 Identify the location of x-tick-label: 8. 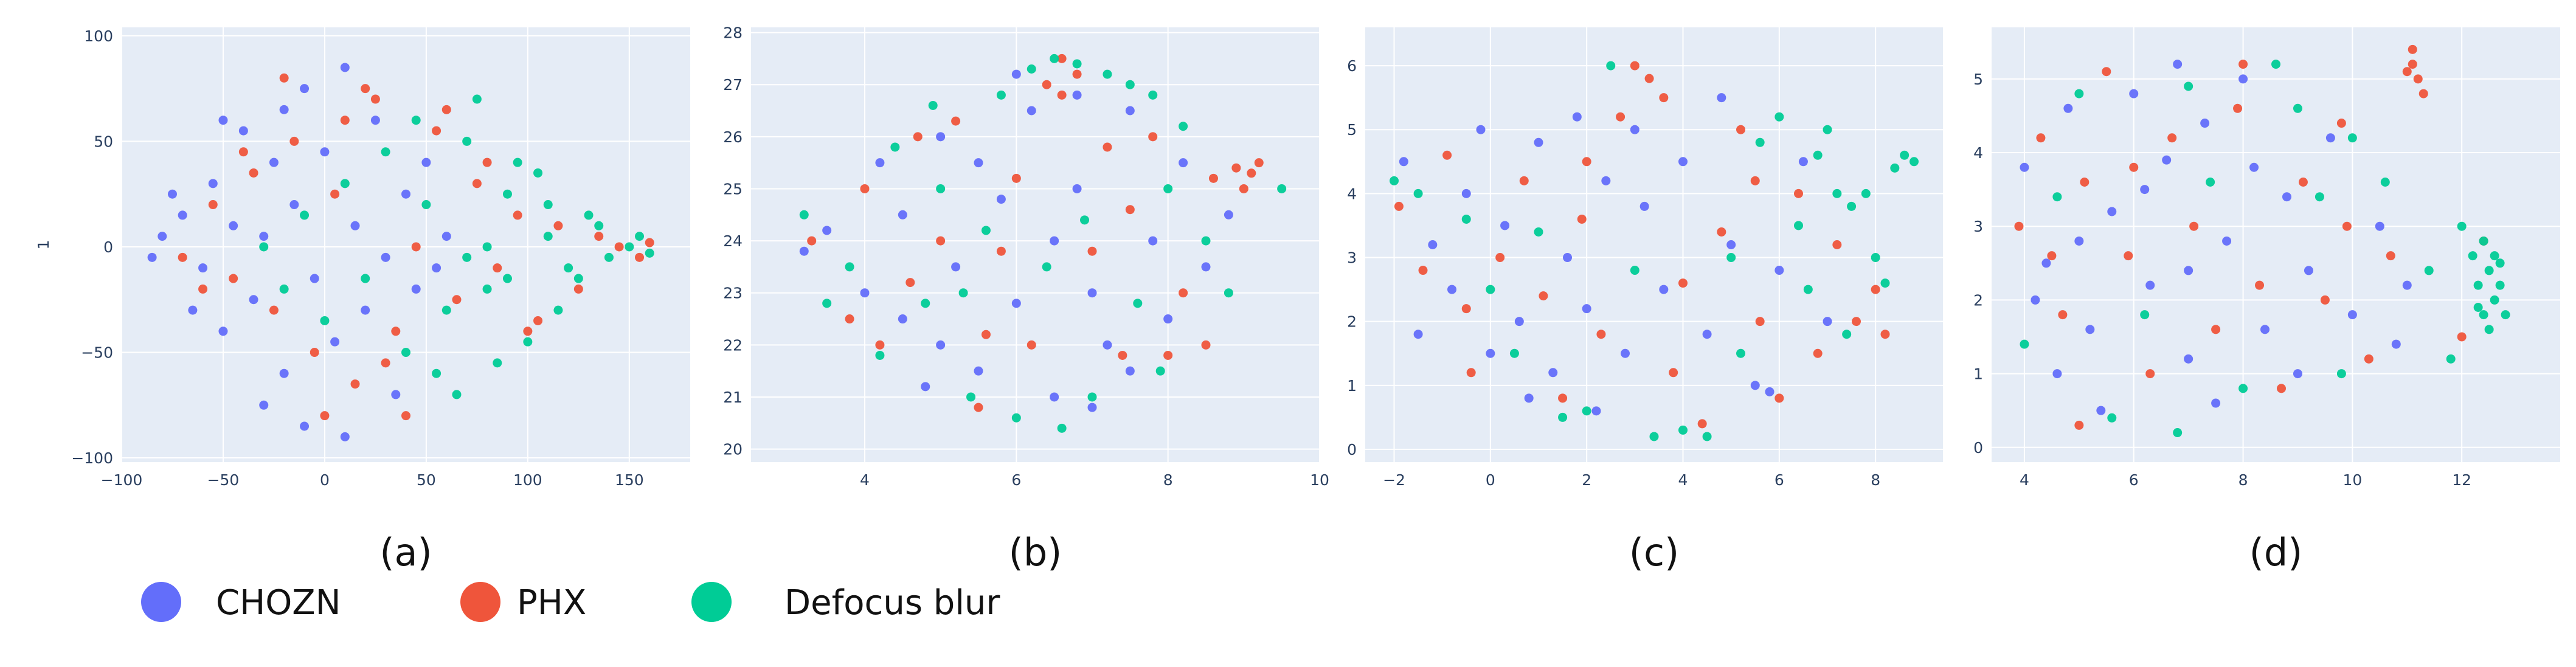
(1875, 480).